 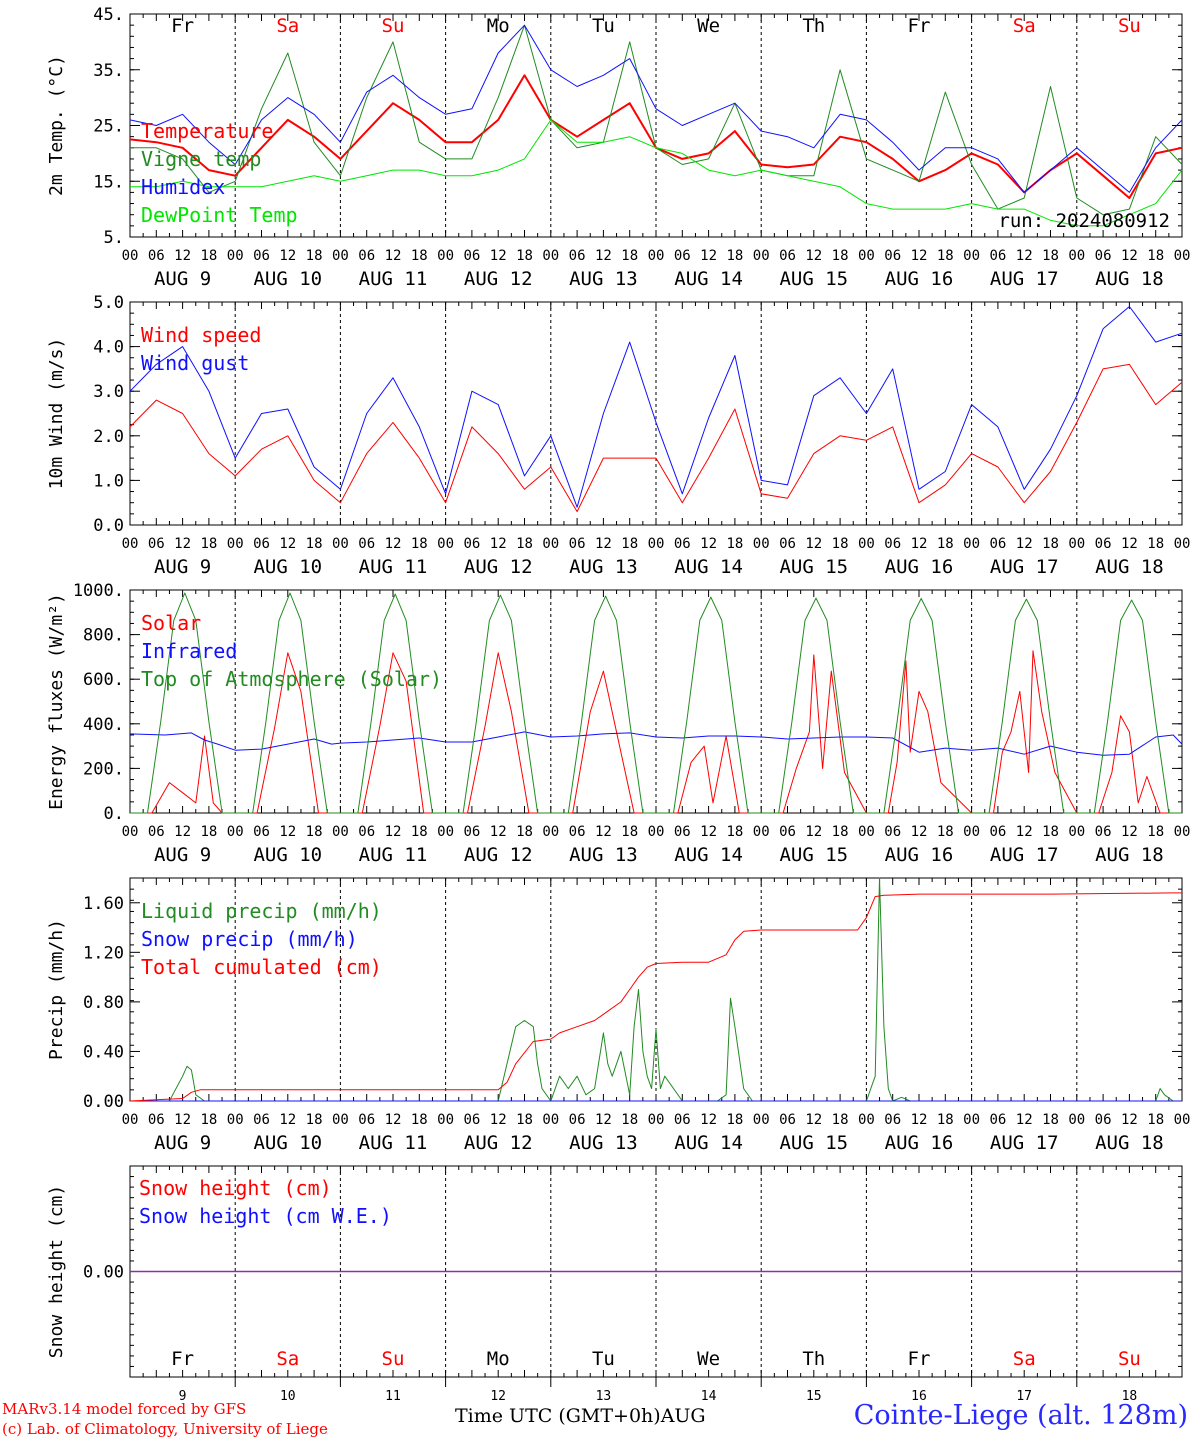 I want to click on day-number-label: 18, so click(x=1130, y=1396).